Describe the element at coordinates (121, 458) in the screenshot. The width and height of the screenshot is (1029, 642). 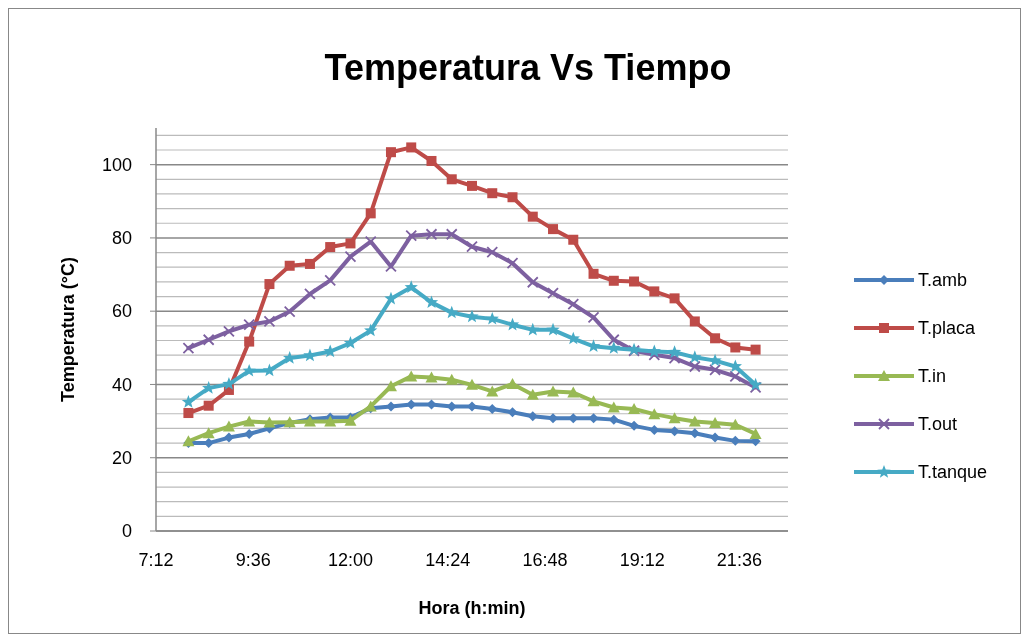
I see `y-tick-label: 20` at that location.